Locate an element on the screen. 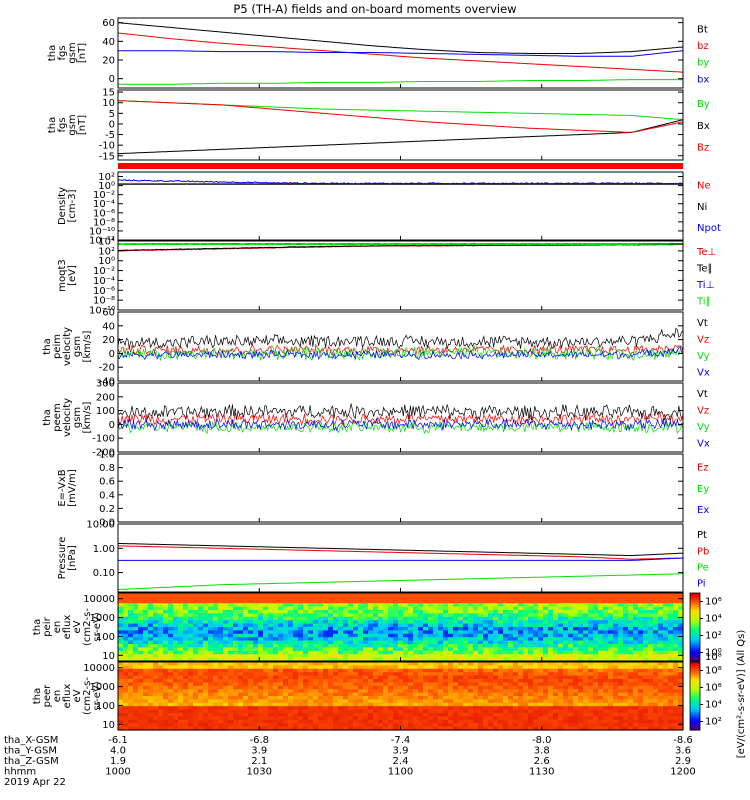 The height and width of the screenshot is (800, 750). series-line-Vz is located at coordinates (400, 419).